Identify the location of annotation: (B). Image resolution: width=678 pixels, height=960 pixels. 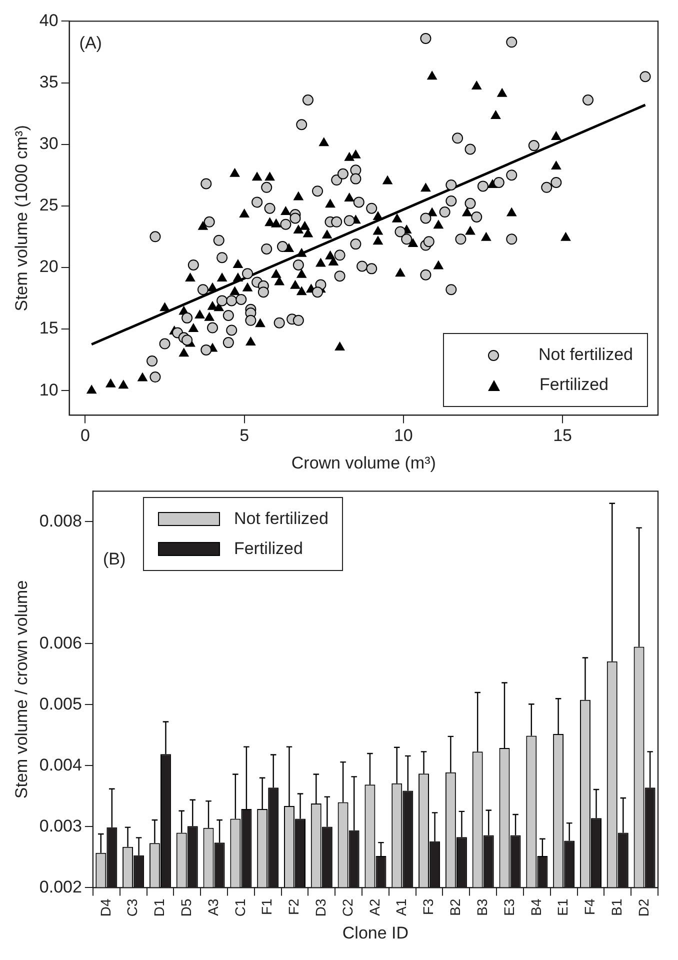
(114, 558).